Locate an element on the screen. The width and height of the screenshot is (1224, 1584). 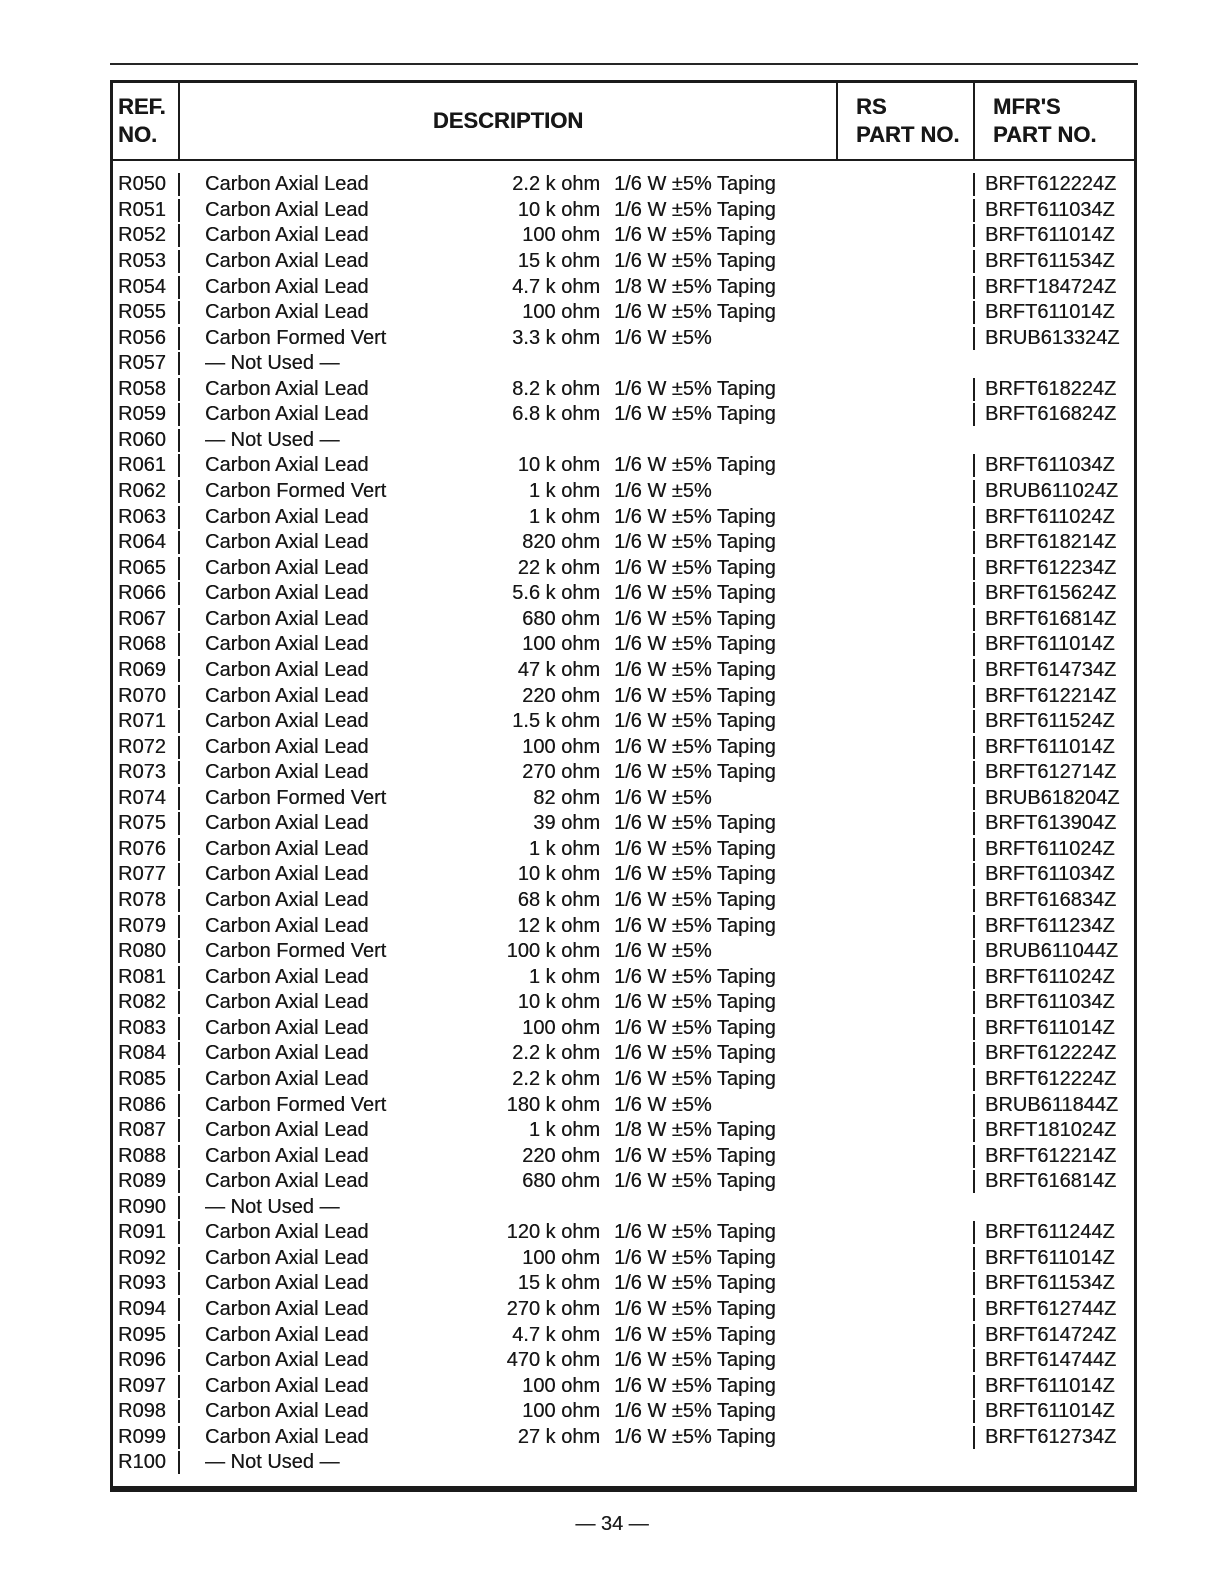
component-value: 1.5 k ohm is located at coordinates (556, 721).